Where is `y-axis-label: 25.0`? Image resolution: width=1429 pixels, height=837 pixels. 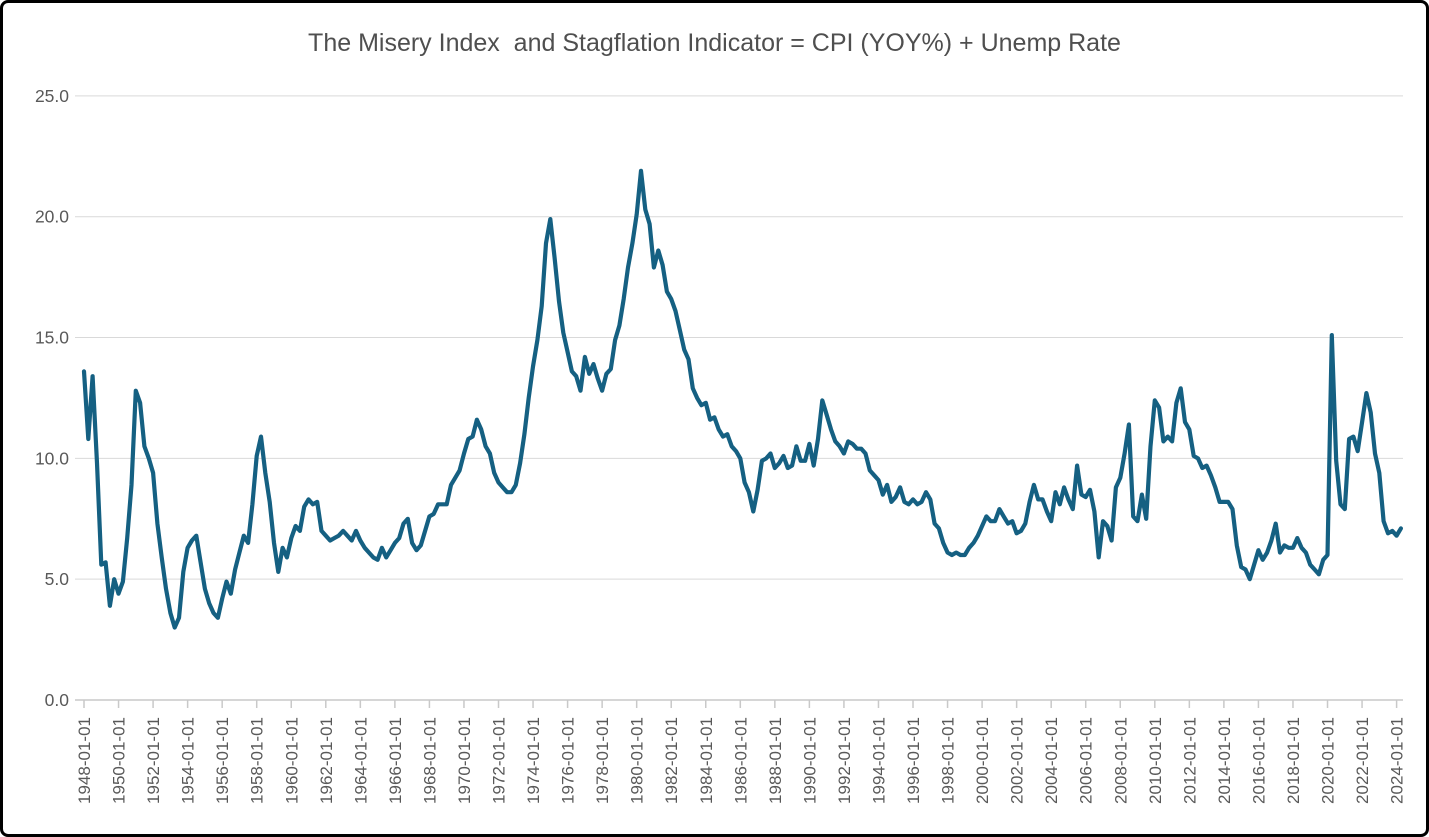
y-axis-label: 25.0 is located at coordinates (52, 96).